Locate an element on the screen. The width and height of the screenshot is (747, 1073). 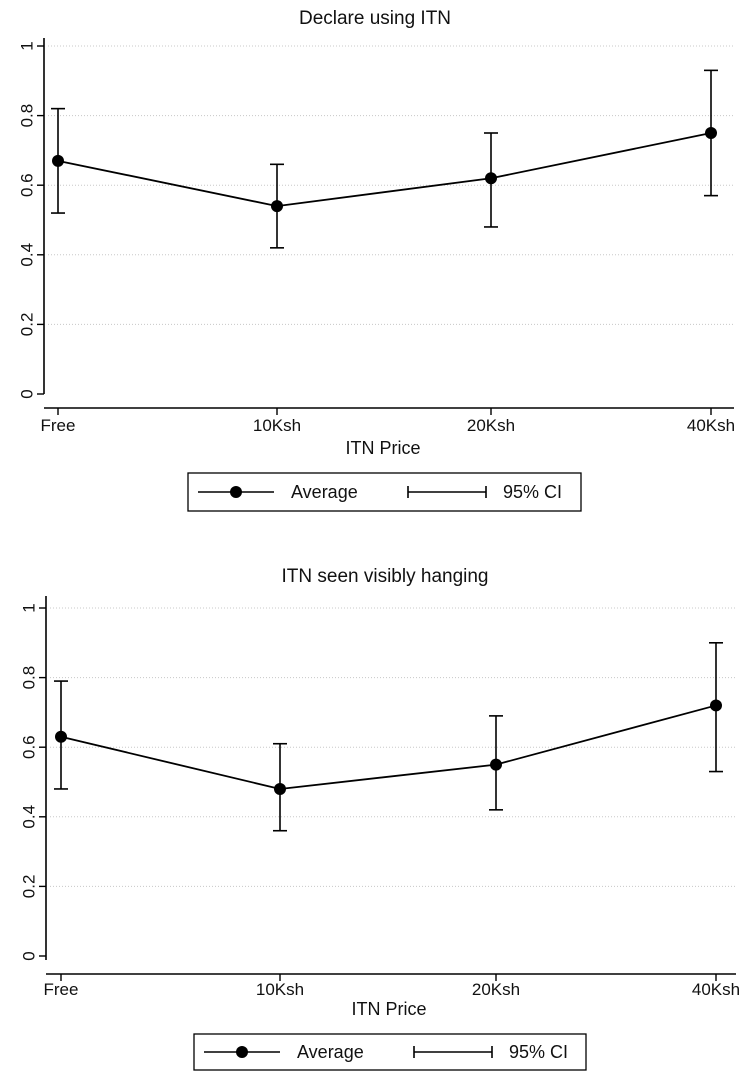
ci-series is located at coordinates (384, 159).